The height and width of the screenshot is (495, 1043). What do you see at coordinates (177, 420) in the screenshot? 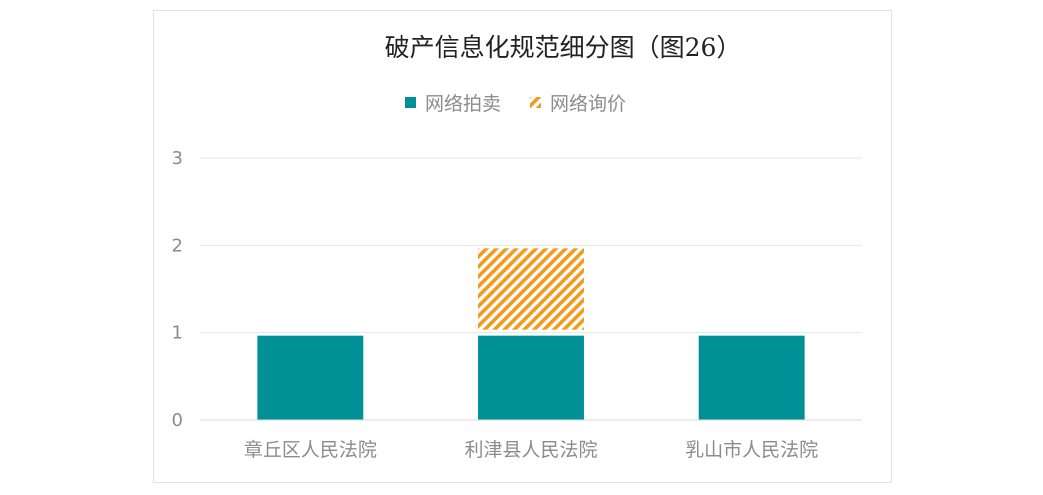
I see `y-tick-label: 0` at bounding box center [177, 420].